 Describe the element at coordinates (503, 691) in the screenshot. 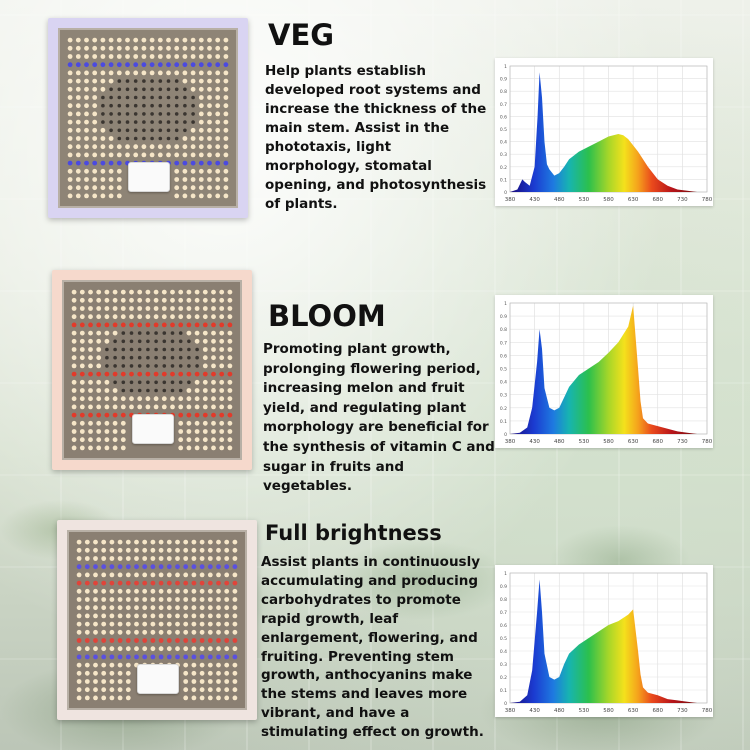

I see `y-tick-label: 0.1` at that location.